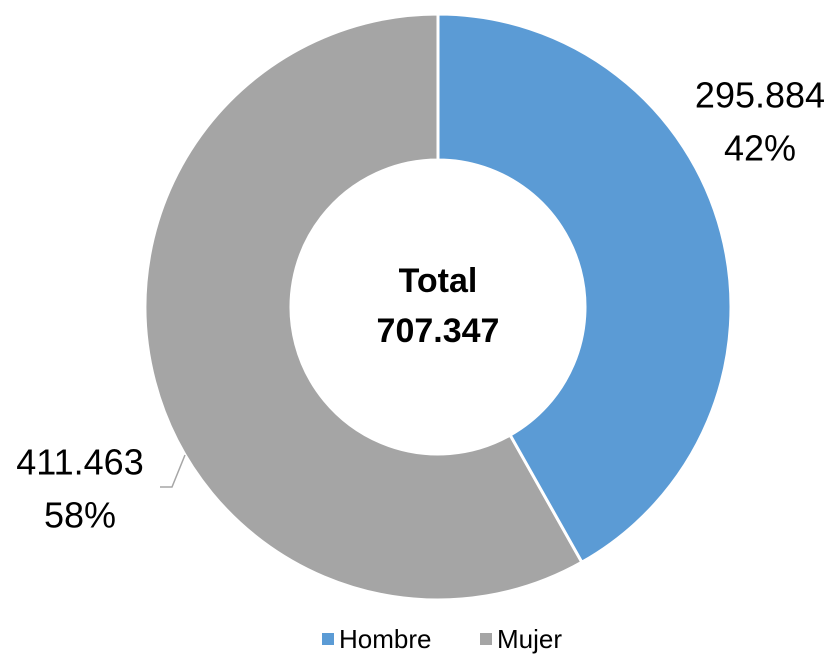 The image size is (835, 657). I want to click on legend-label: Mujer, so click(529, 639).